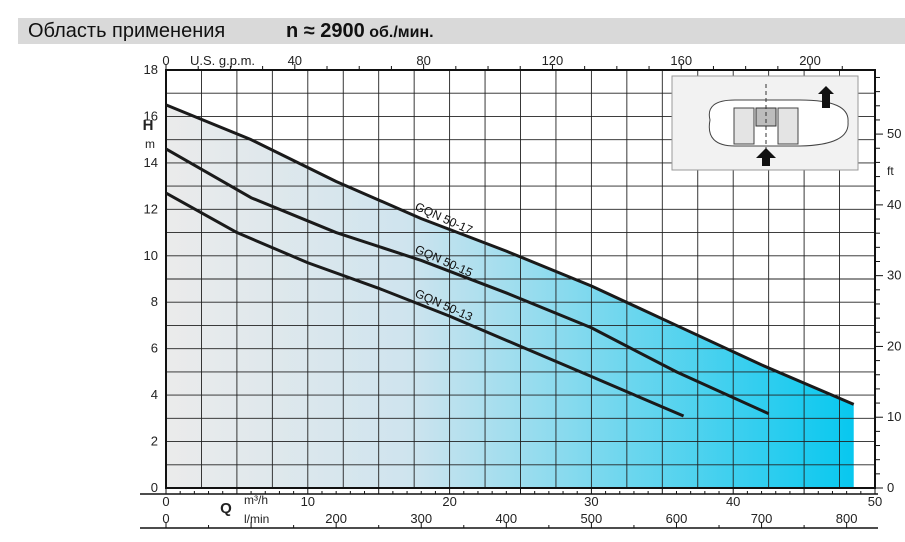 The height and width of the screenshot is (542, 905). What do you see at coordinates (461, 31) in the screenshot?
I see `header-bar: Область применения n ≈ 2900 об./мин.` at bounding box center [461, 31].